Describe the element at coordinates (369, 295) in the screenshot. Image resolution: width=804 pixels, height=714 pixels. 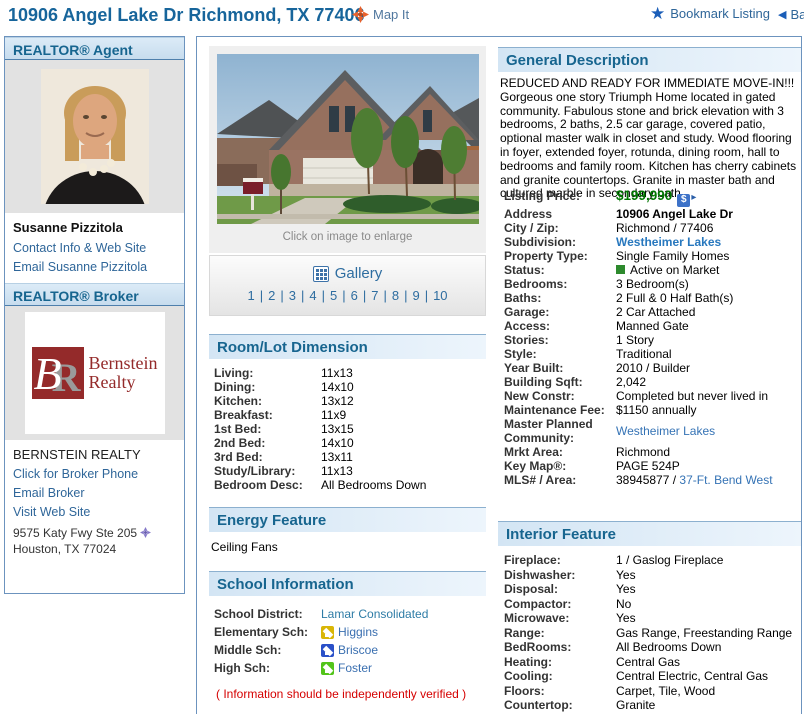
I see `page-link: 7` at that location.